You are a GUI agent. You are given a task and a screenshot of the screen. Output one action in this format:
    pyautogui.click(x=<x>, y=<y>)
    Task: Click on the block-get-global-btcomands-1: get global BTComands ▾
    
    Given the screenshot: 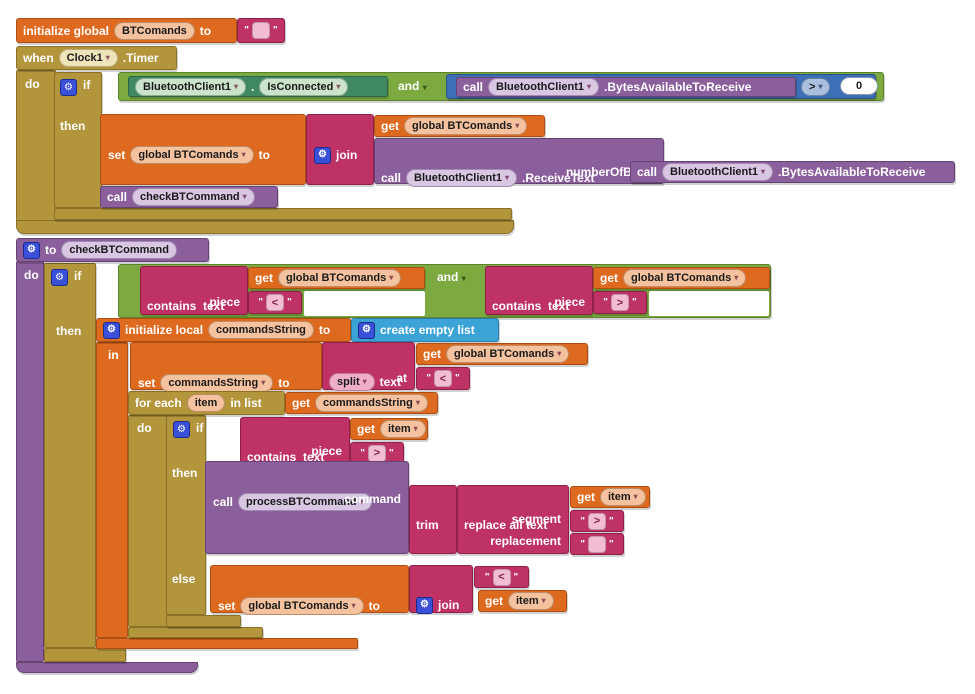 What is the action you would take?
    pyautogui.click(x=459, y=126)
    